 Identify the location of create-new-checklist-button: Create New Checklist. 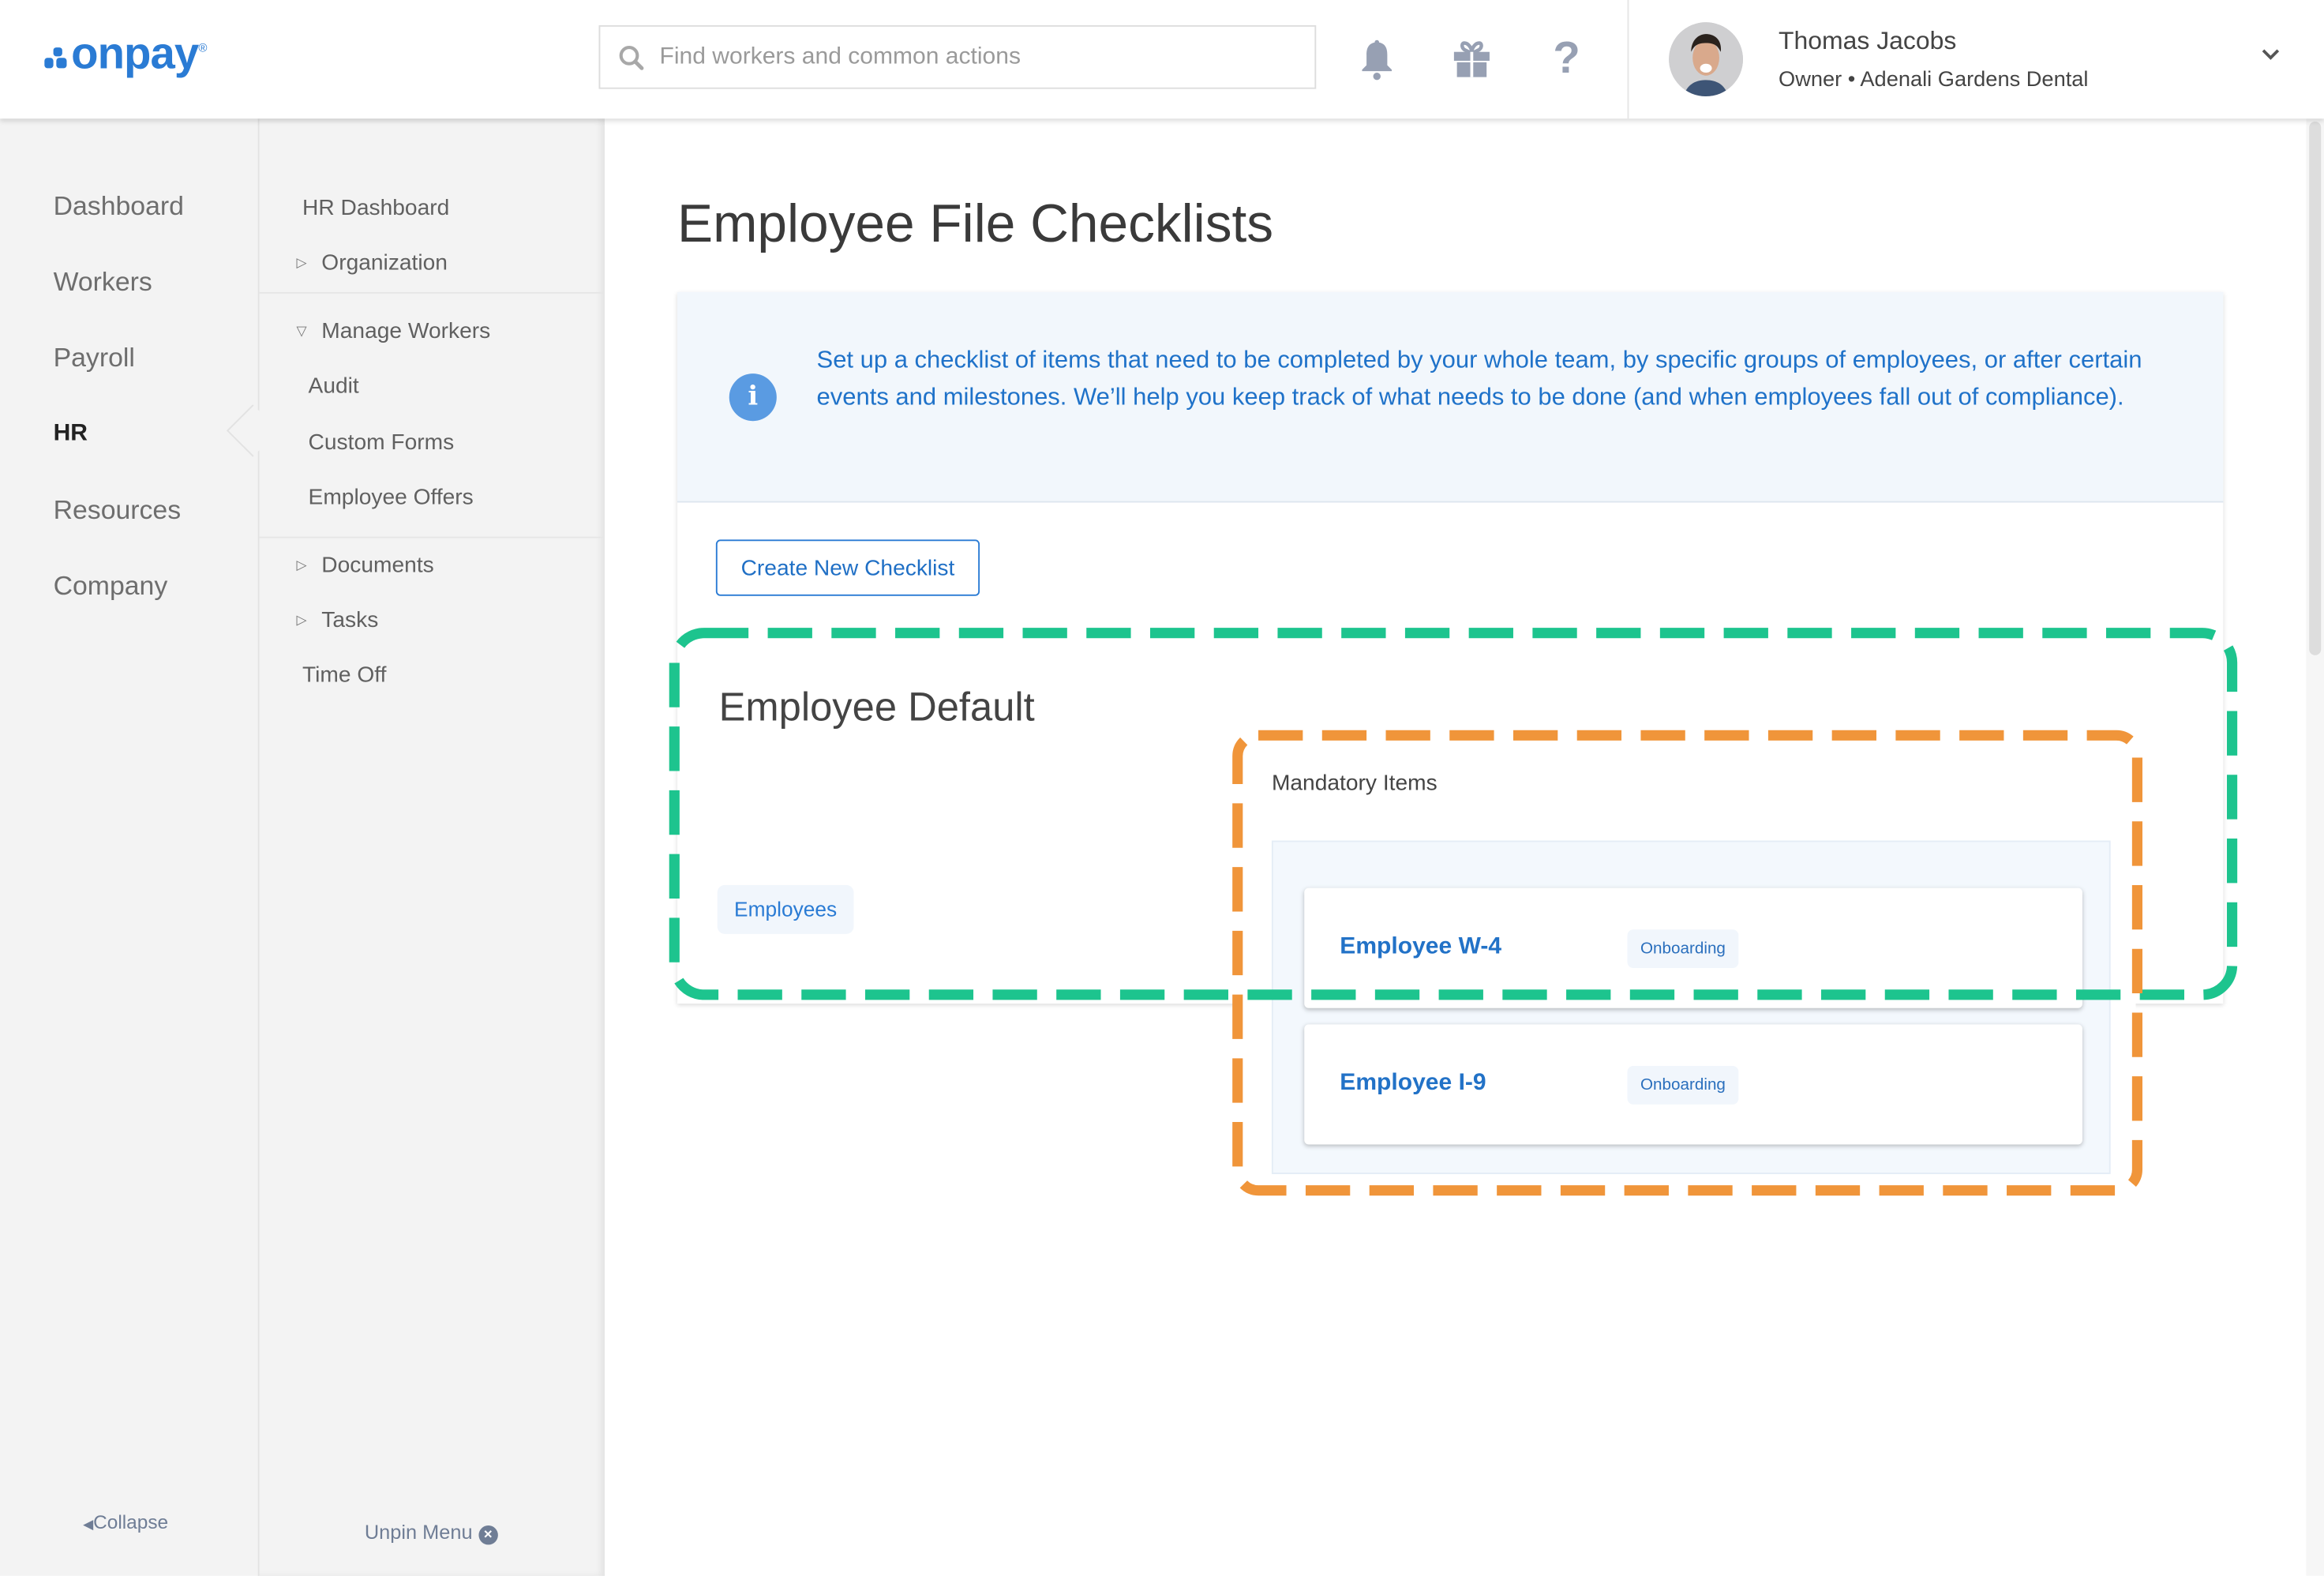
(847, 567).